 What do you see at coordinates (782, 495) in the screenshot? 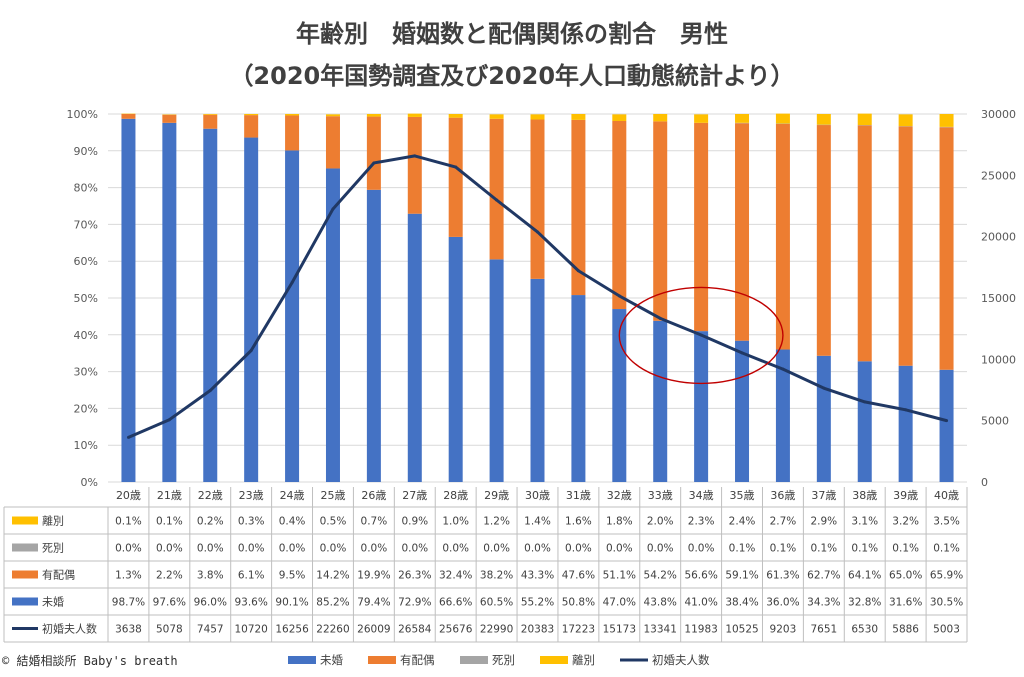
I see `category-label: 36歳` at bounding box center [782, 495].